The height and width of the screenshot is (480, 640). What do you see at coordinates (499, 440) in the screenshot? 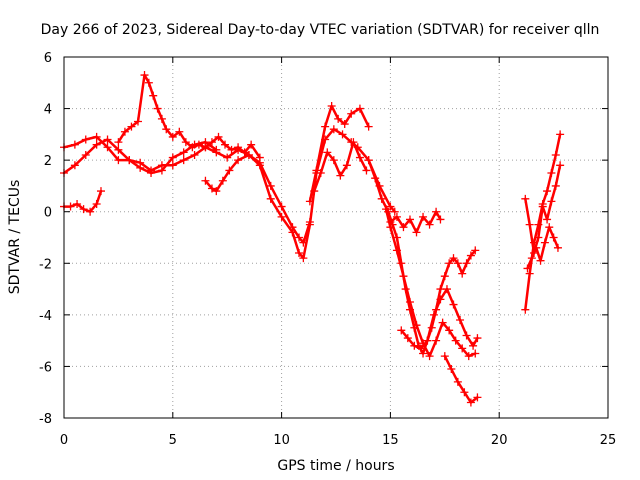
I see `x-tick-label: 20` at bounding box center [499, 440].